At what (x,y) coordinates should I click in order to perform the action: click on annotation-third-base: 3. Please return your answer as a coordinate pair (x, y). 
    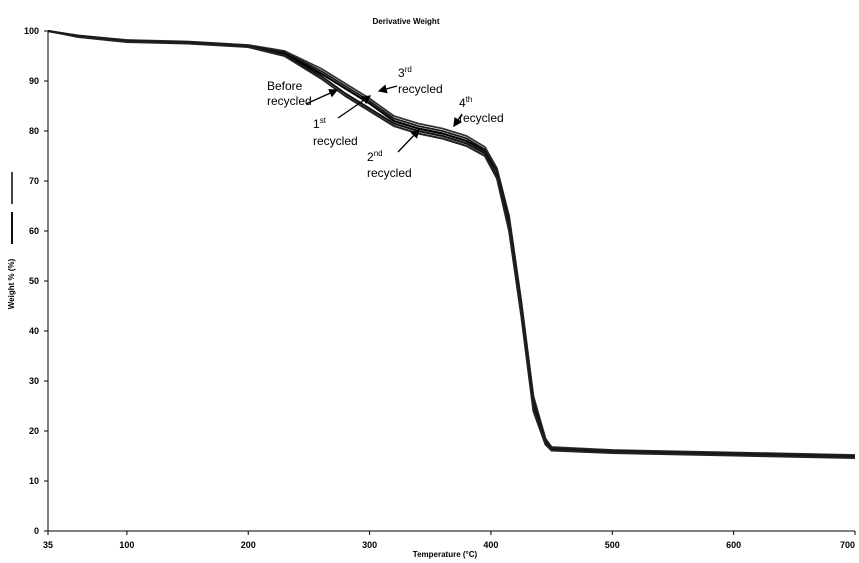
    Looking at the image, I should click on (401, 73).